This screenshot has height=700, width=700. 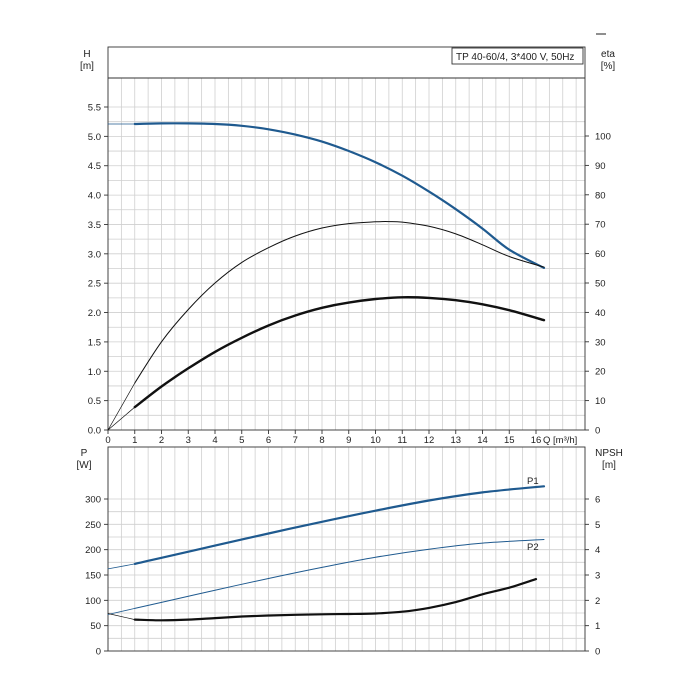 I want to click on bottom-left-tick-label: 150, so click(x=93, y=576).